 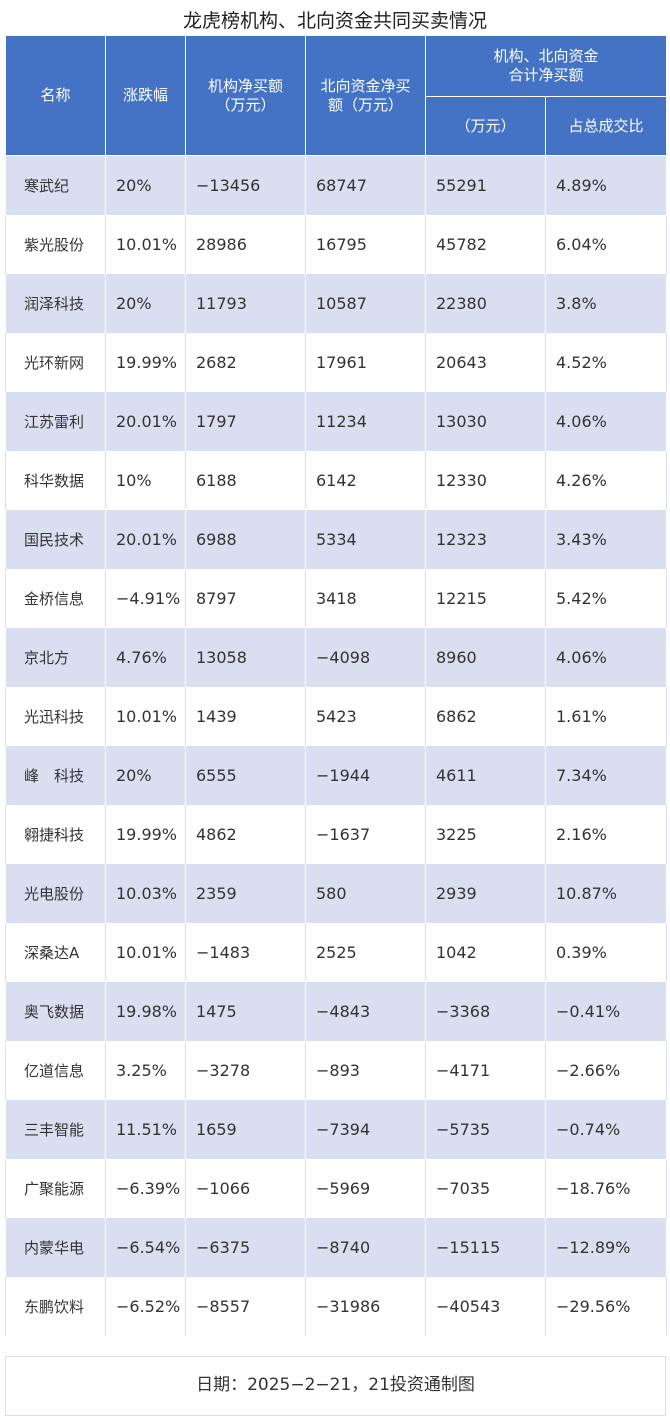 I want to click on cell-north-net: −4843, so click(x=365, y=1011).